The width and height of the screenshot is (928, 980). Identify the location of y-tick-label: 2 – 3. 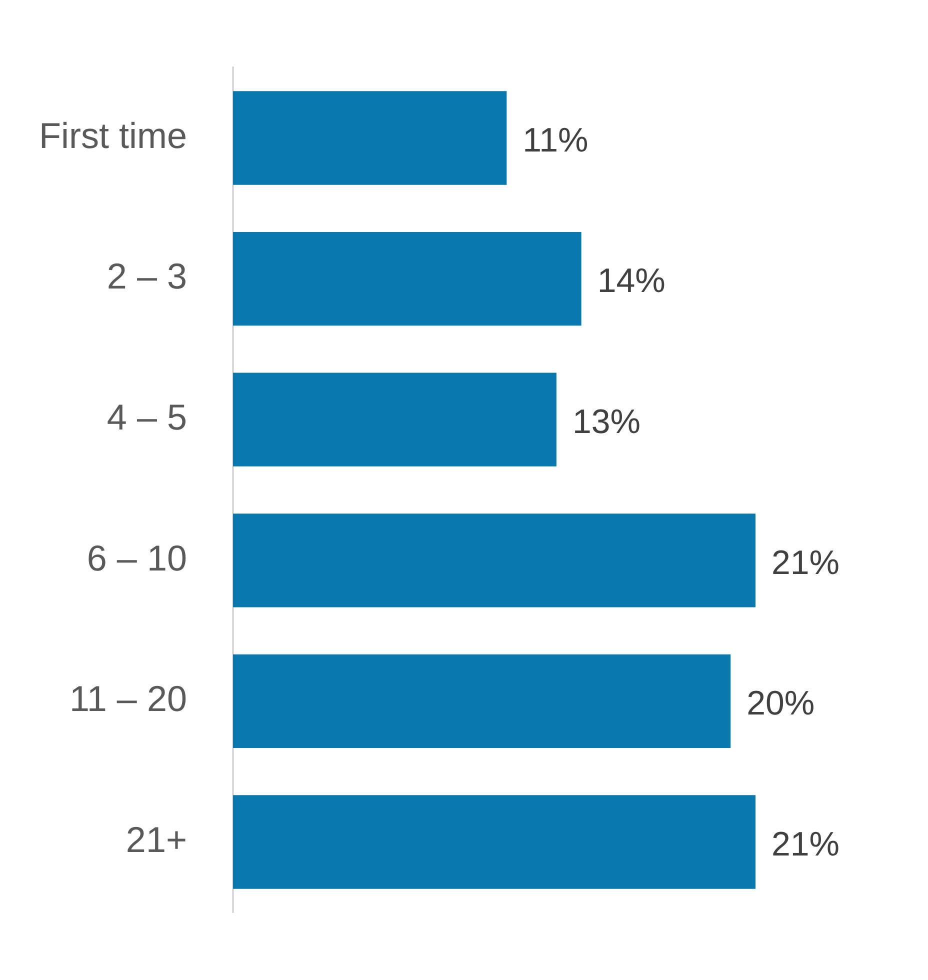
(146, 276).